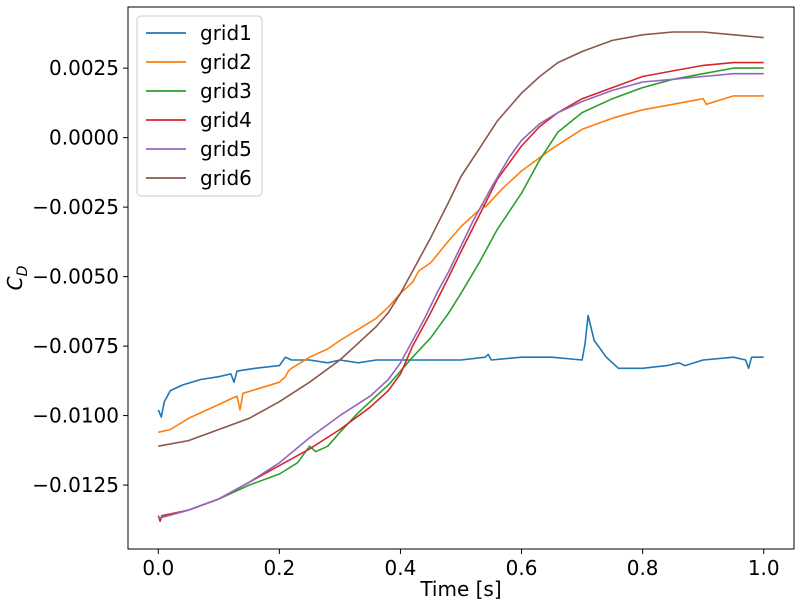 This screenshot has width=803, height=607. Describe the element at coordinates (75, 207) in the screenshot. I see `y-tick-label: −0.0025` at that location.